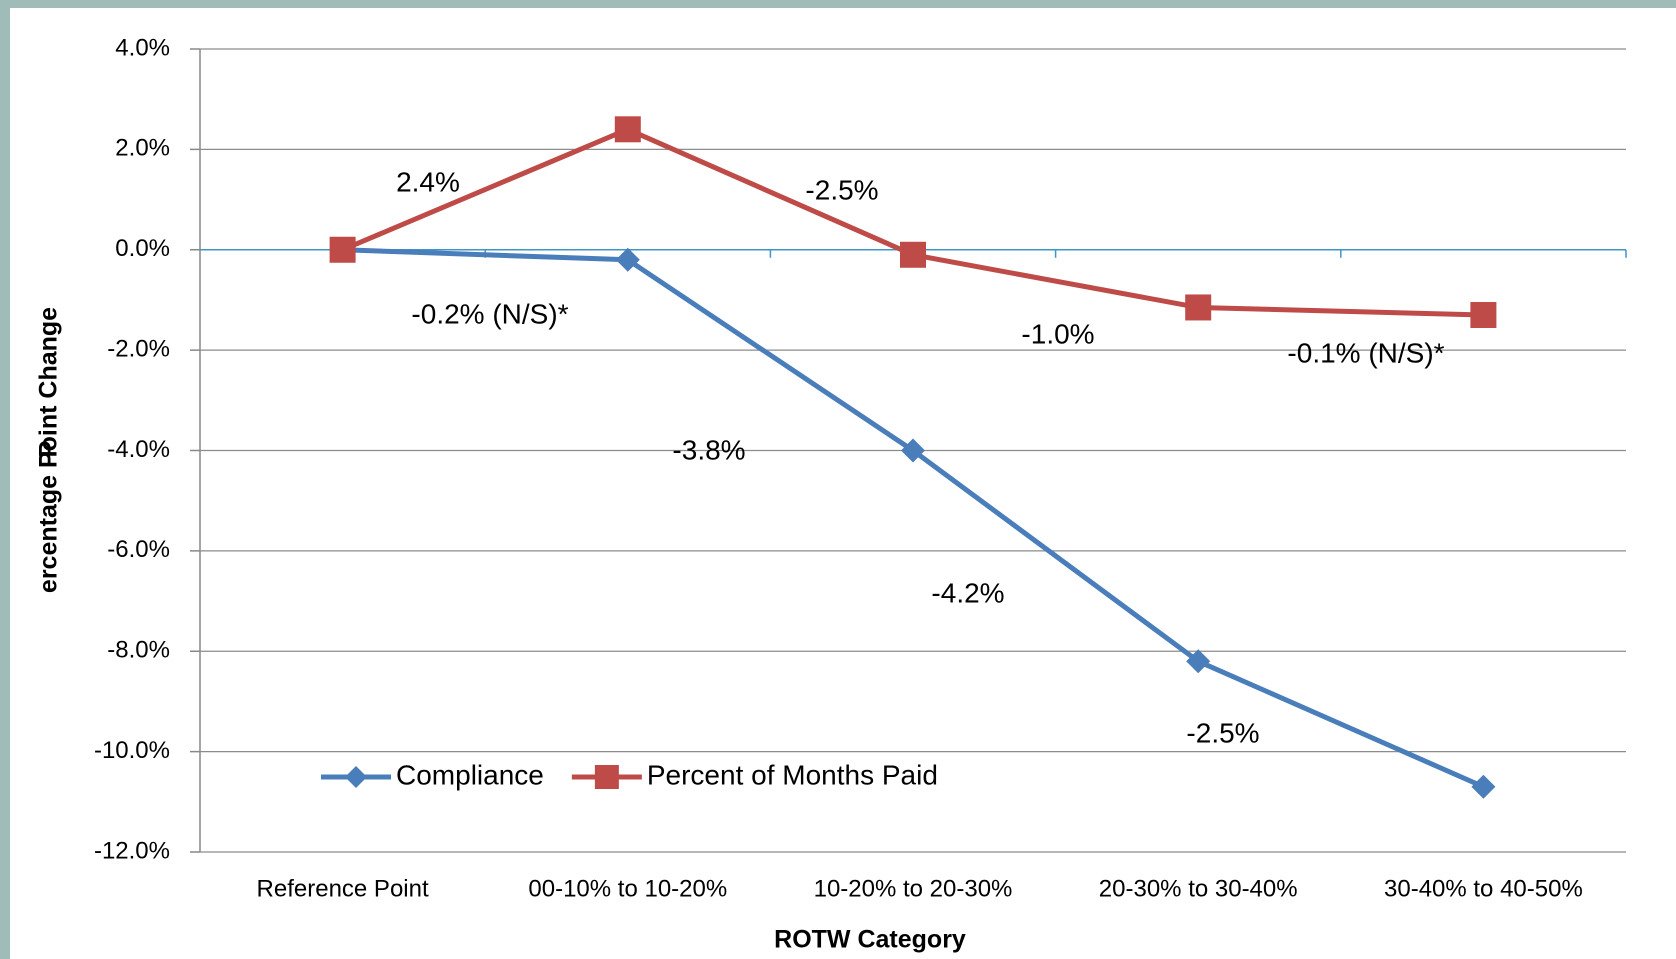  Describe the element at coordinates (913, 888) in the screenshot. I see `x-tick-label: 10-20% to 20-30%` at that location.